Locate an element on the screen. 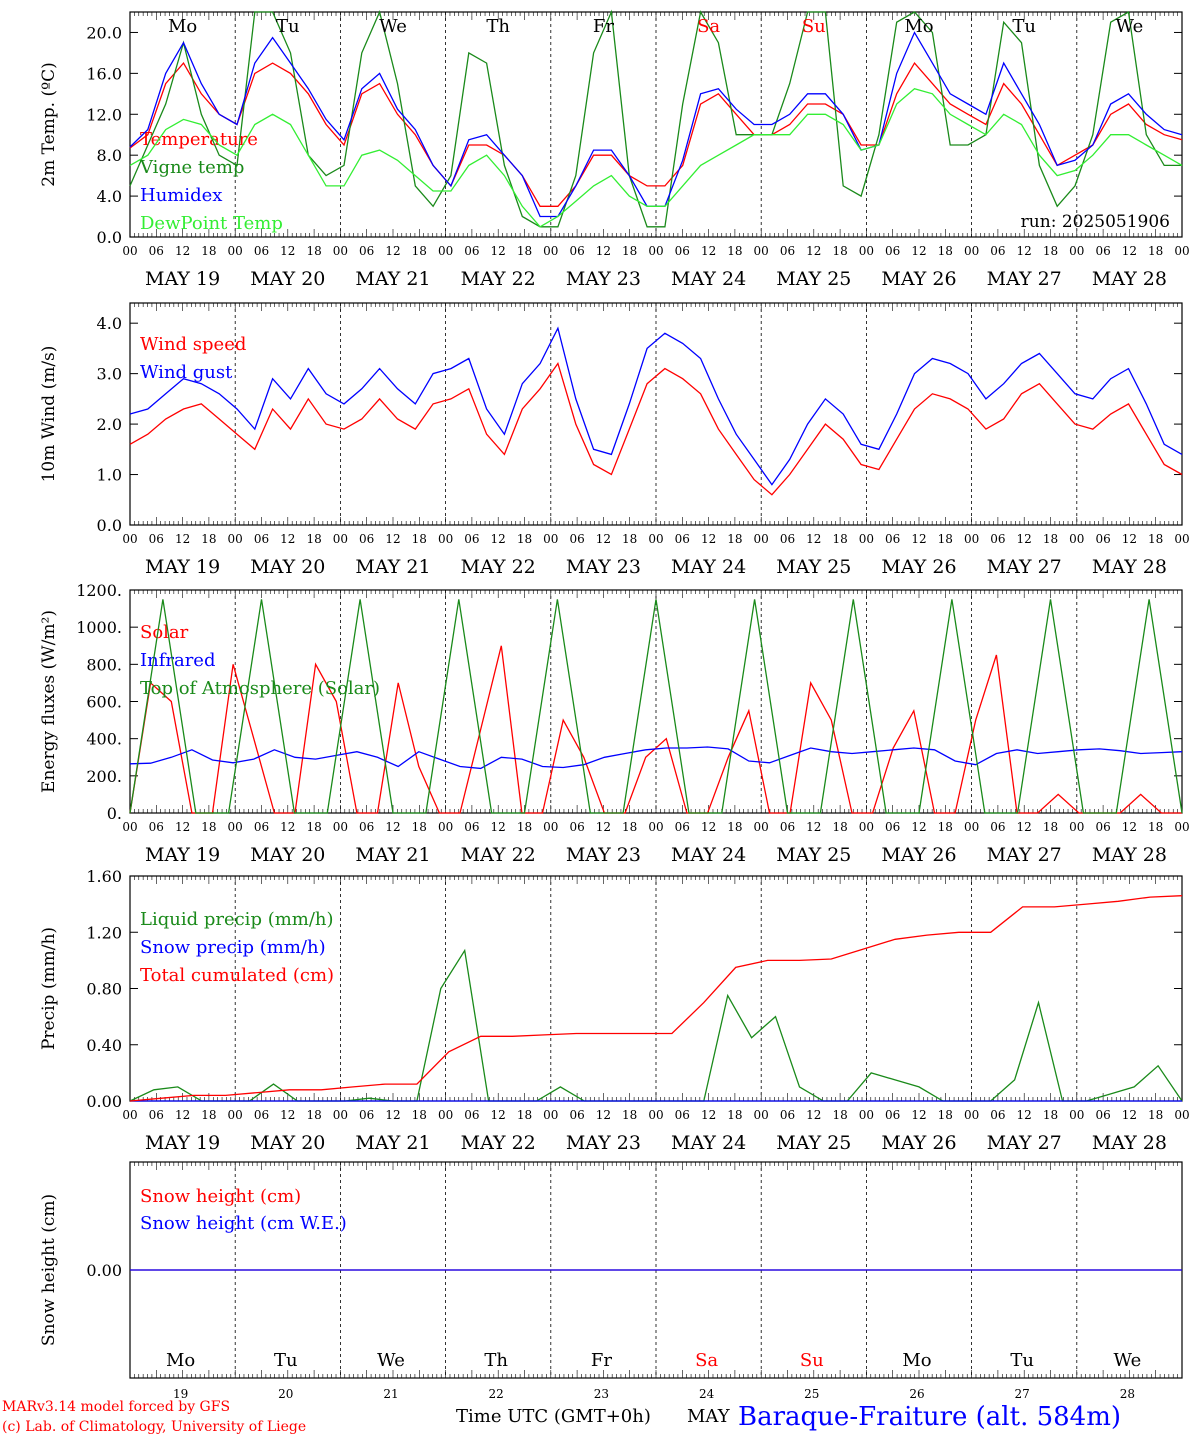  weekday-label-top: Mo is located at coordinates (182, 26).